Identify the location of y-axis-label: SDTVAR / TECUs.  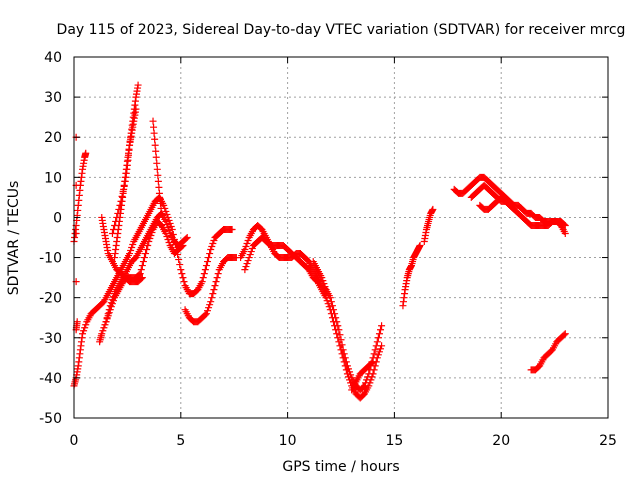
(14, 238).